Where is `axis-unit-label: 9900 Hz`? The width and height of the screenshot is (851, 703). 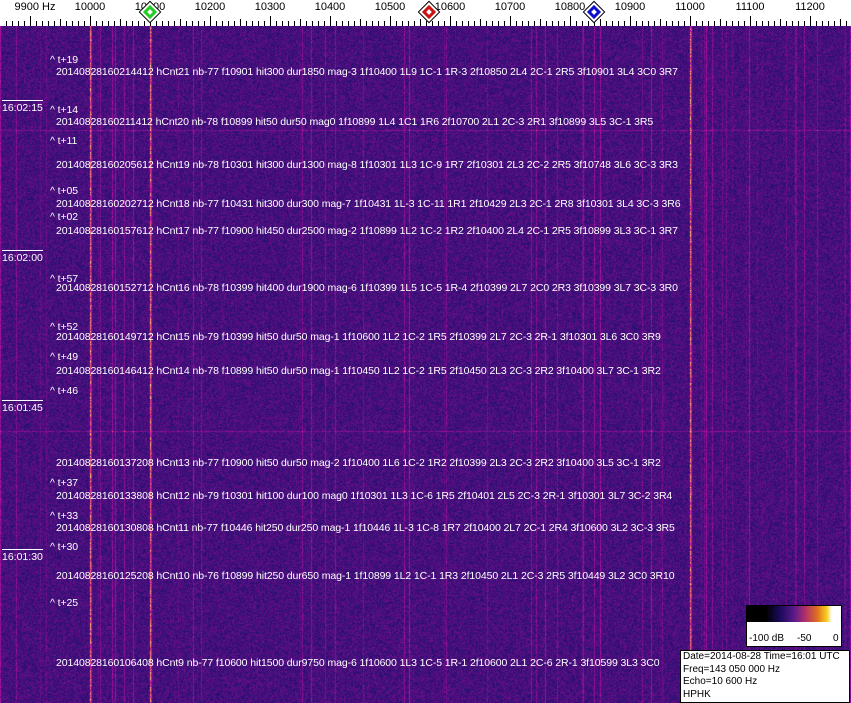 axis-unit-label: 9900 Hz is located at coordinates (35, 7).